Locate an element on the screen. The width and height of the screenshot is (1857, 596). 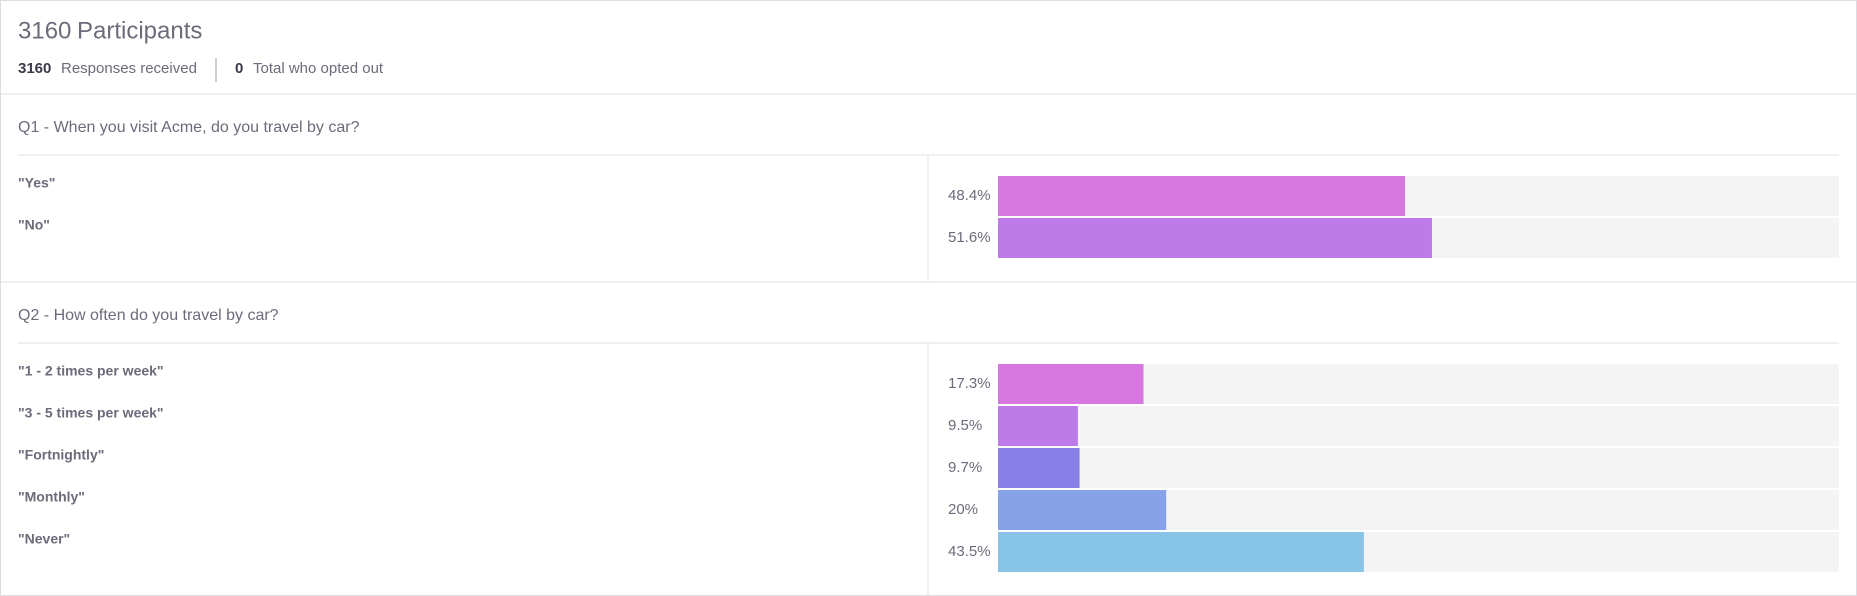
percent-label: 20% is located at coordinates (963, 509).